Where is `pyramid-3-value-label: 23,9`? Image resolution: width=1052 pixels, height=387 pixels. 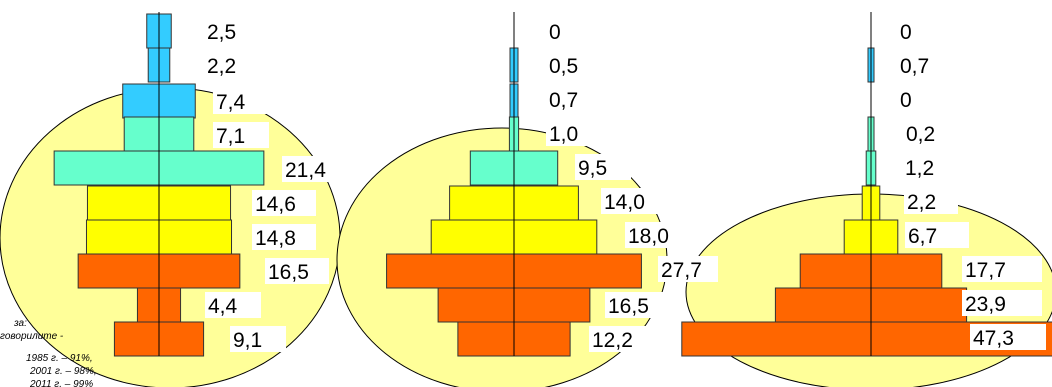
pyramid-3-value-label: 23,9 is located at coordinates (985, 304).